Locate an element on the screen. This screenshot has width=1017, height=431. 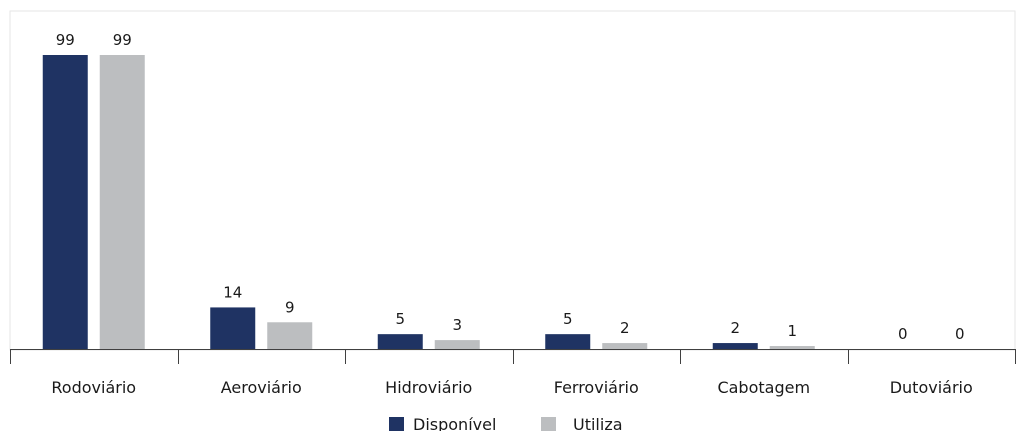
legend-label: Disponível is located at coordinates (454, 423).